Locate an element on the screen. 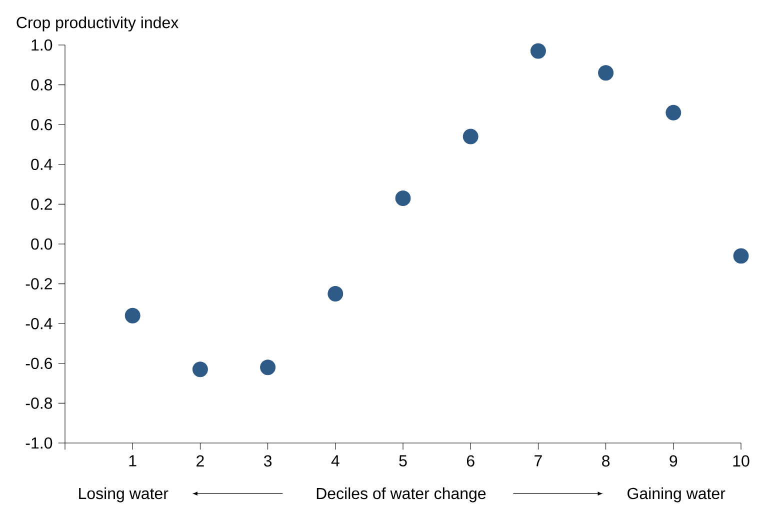 The image size is (762, 508). text: Gaining water is located at coordinates (677, 495).